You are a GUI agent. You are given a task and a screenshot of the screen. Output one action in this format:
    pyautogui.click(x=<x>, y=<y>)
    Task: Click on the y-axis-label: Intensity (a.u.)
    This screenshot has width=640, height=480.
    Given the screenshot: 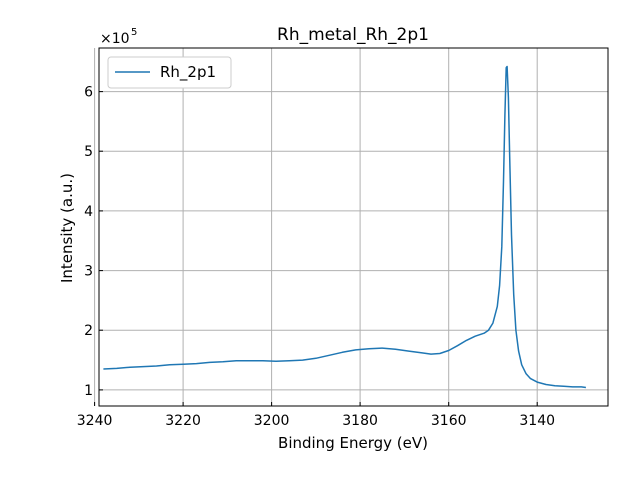 What is the action you would take?
    pyautogui.click(x=67, y=228)
    